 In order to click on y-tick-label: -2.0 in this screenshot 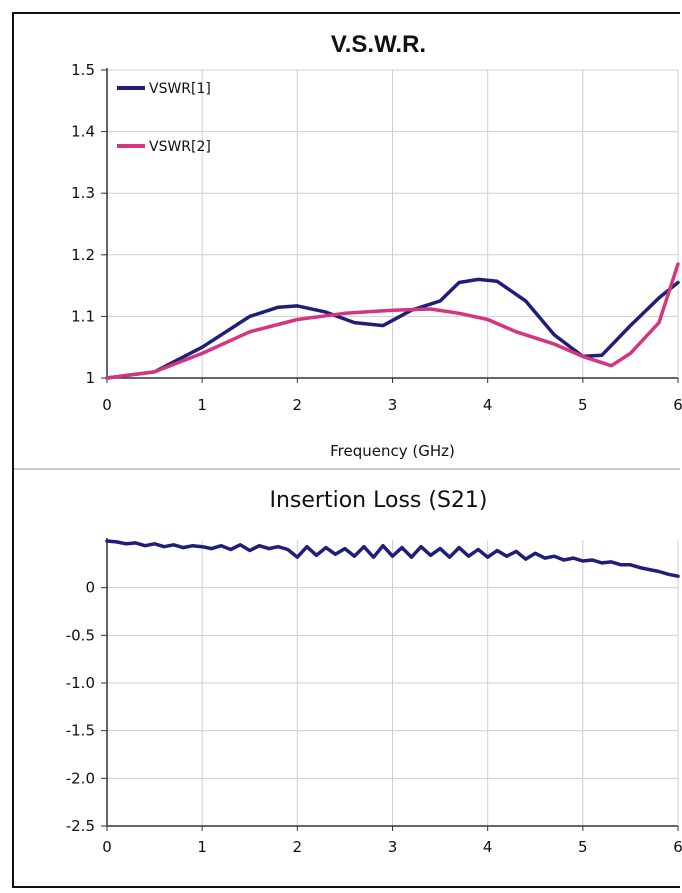, I will do `click(80, 778)`.